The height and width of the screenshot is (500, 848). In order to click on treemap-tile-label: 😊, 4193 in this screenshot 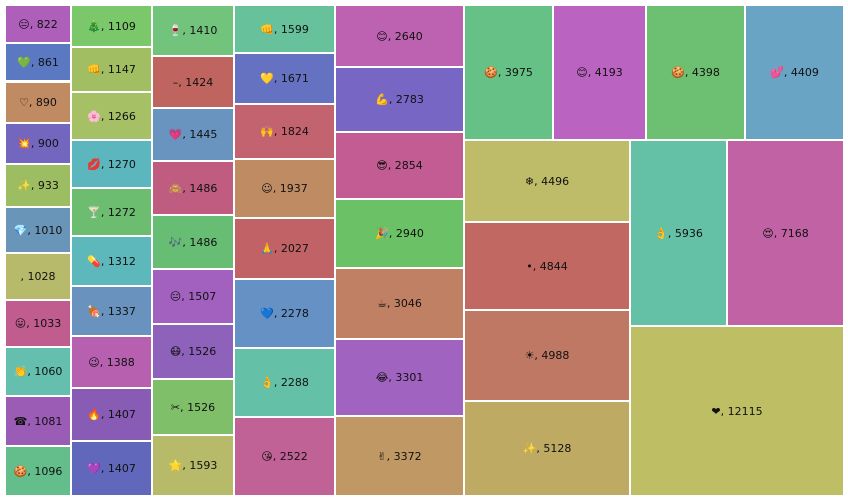, I will do `click(599, 72)`.